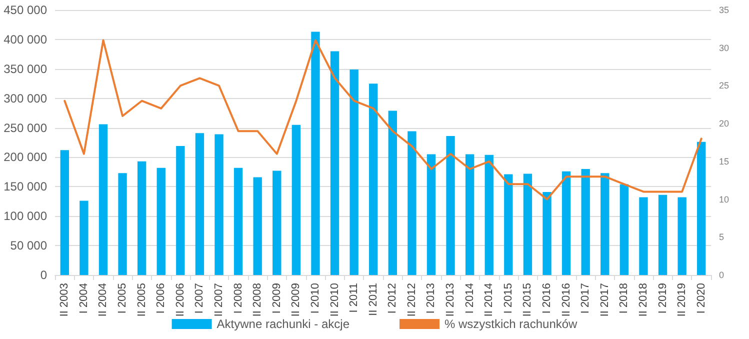 This screenshot has height=339, width=749. What do you see at coordinates (470, 298) in the screenshot?
I see `x-tick-label: I 2014` at bounding box center [470, 298].